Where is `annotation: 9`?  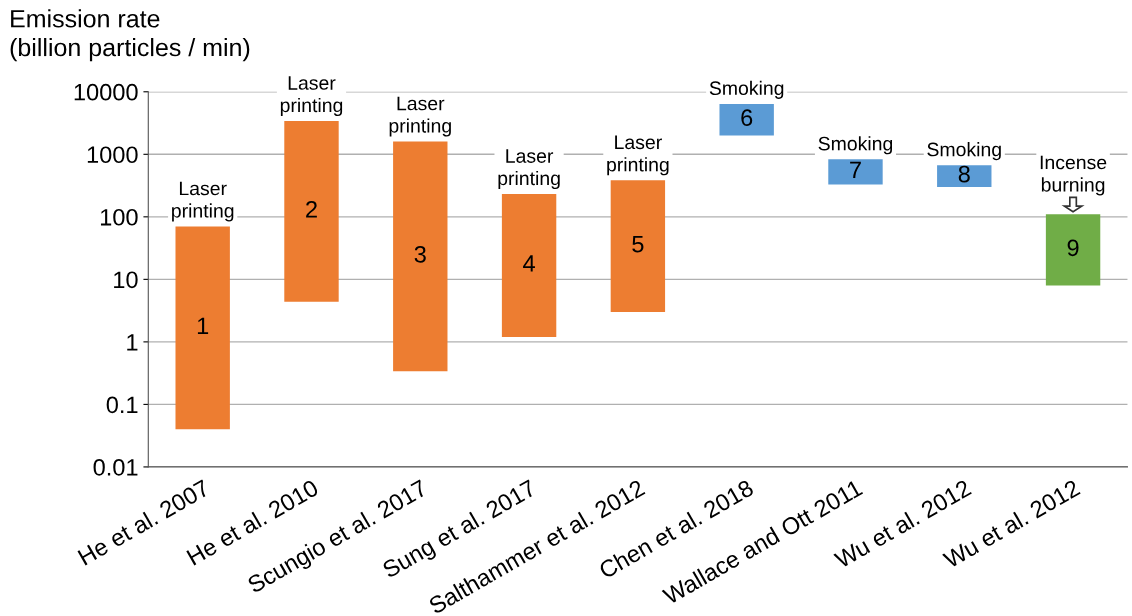 annotation: 9 is located at coordinates (1073, 248).